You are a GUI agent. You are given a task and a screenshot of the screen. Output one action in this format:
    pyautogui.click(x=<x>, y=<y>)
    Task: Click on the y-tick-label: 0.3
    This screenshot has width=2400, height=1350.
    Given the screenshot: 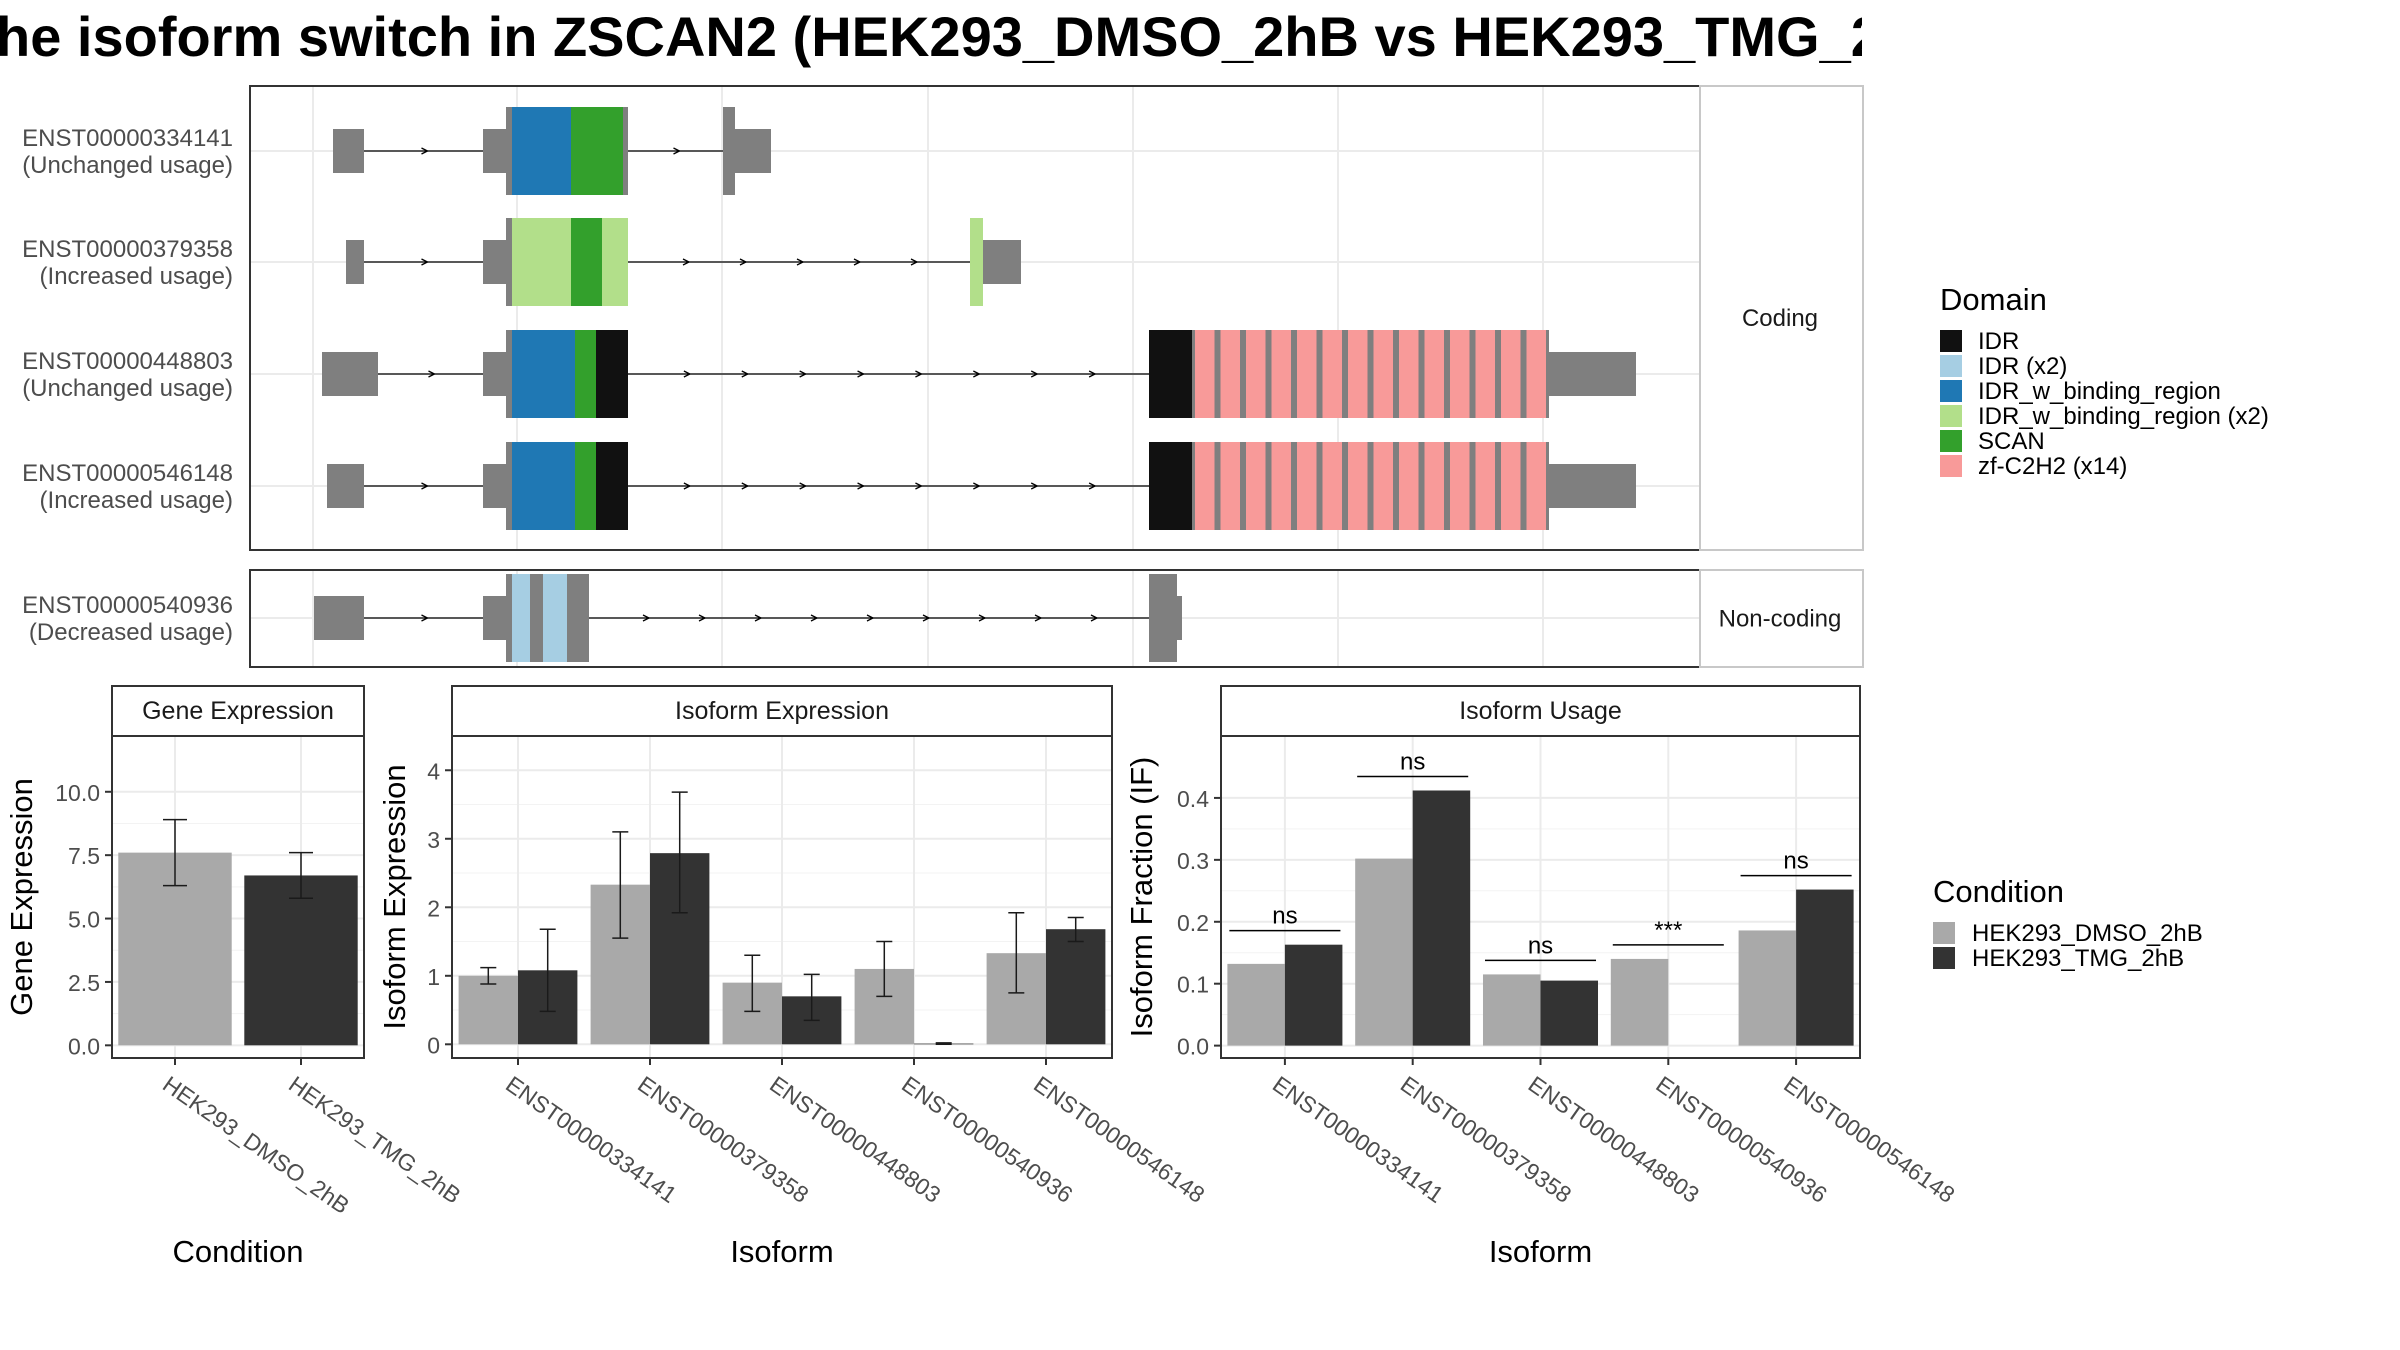 What is the action you would take?
    pyautogui.click(x=1193, y=861)
    